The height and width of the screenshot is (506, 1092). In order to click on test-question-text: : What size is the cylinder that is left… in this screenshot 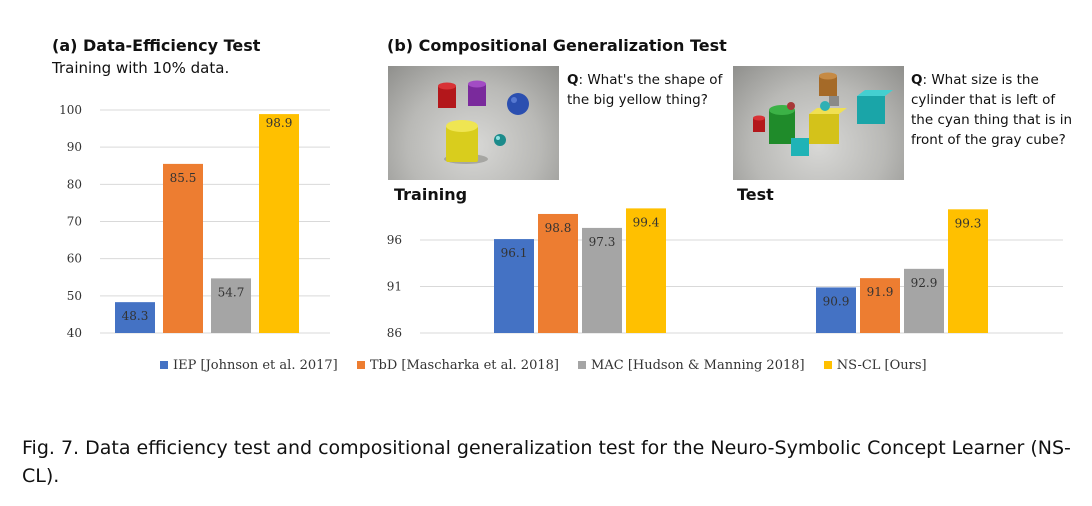, I will do `click(992, 110)`.